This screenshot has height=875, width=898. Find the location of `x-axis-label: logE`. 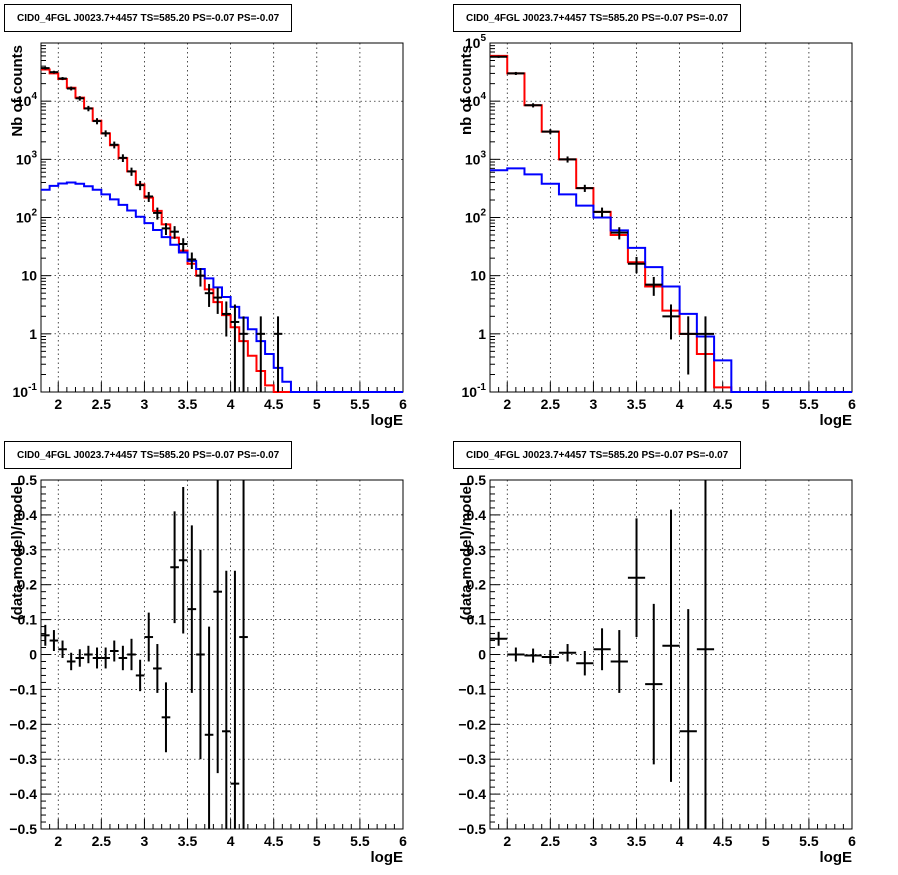

x-axis-label: logE is located at coordinates (387, 420).